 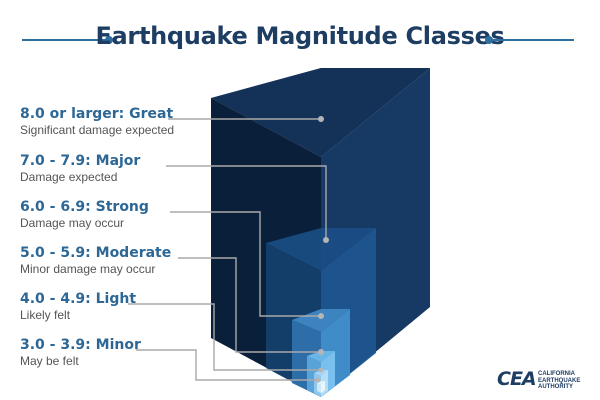 I want to click on class-light: 4.0 - 4.9: Light Likely felt, so click(x=78, y=306).